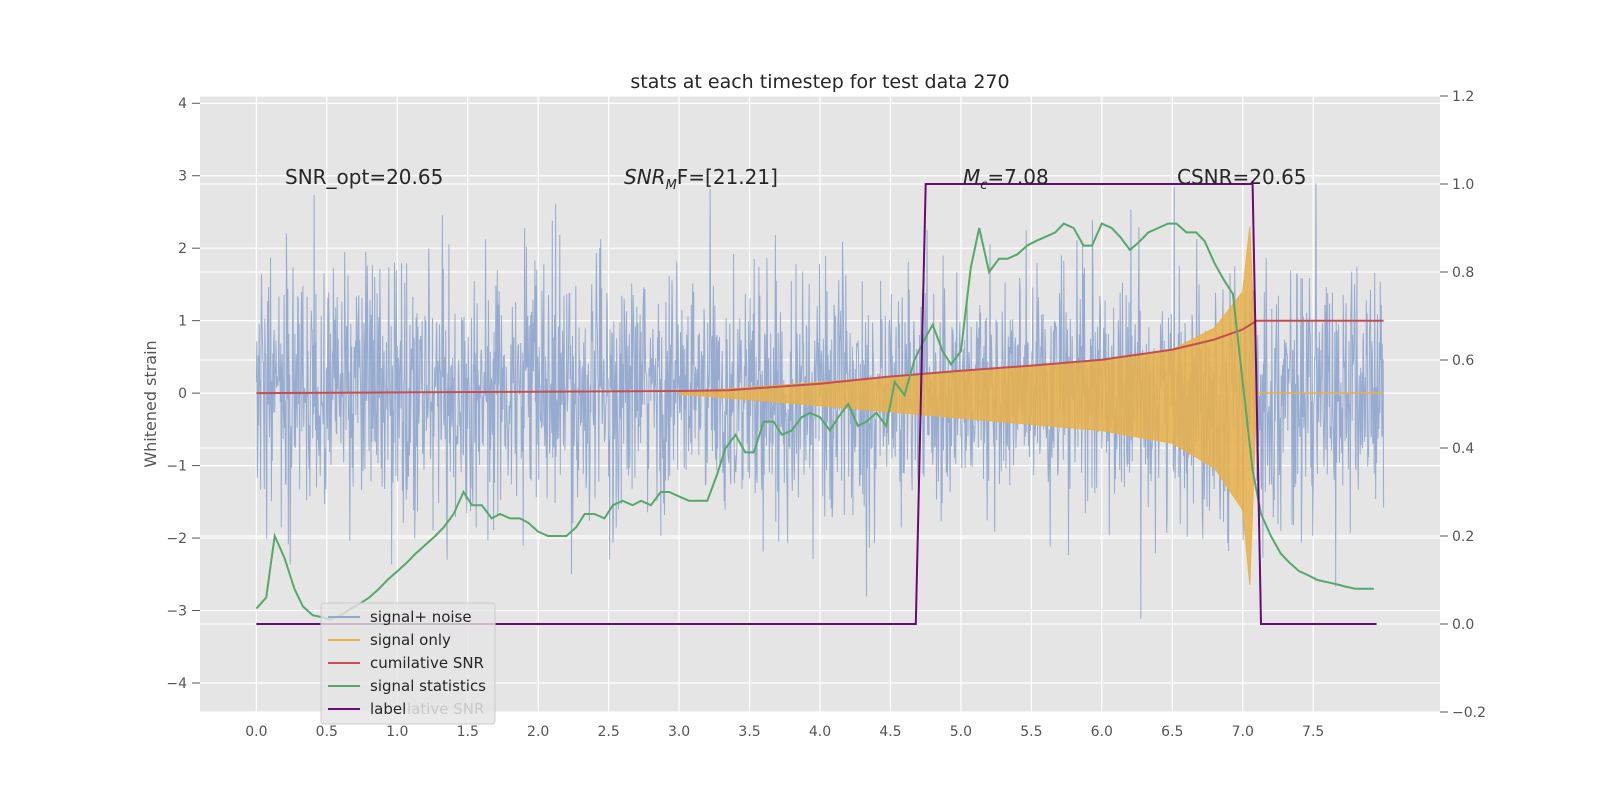  I want to click on y2-tick-label: 0.4, so click(1463, 449).